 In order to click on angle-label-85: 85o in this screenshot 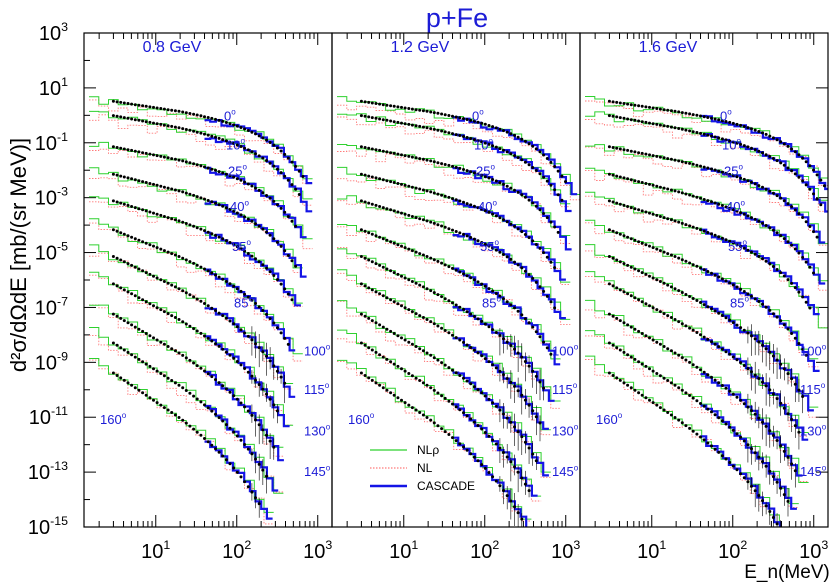, I will do `click(491, 303)`.